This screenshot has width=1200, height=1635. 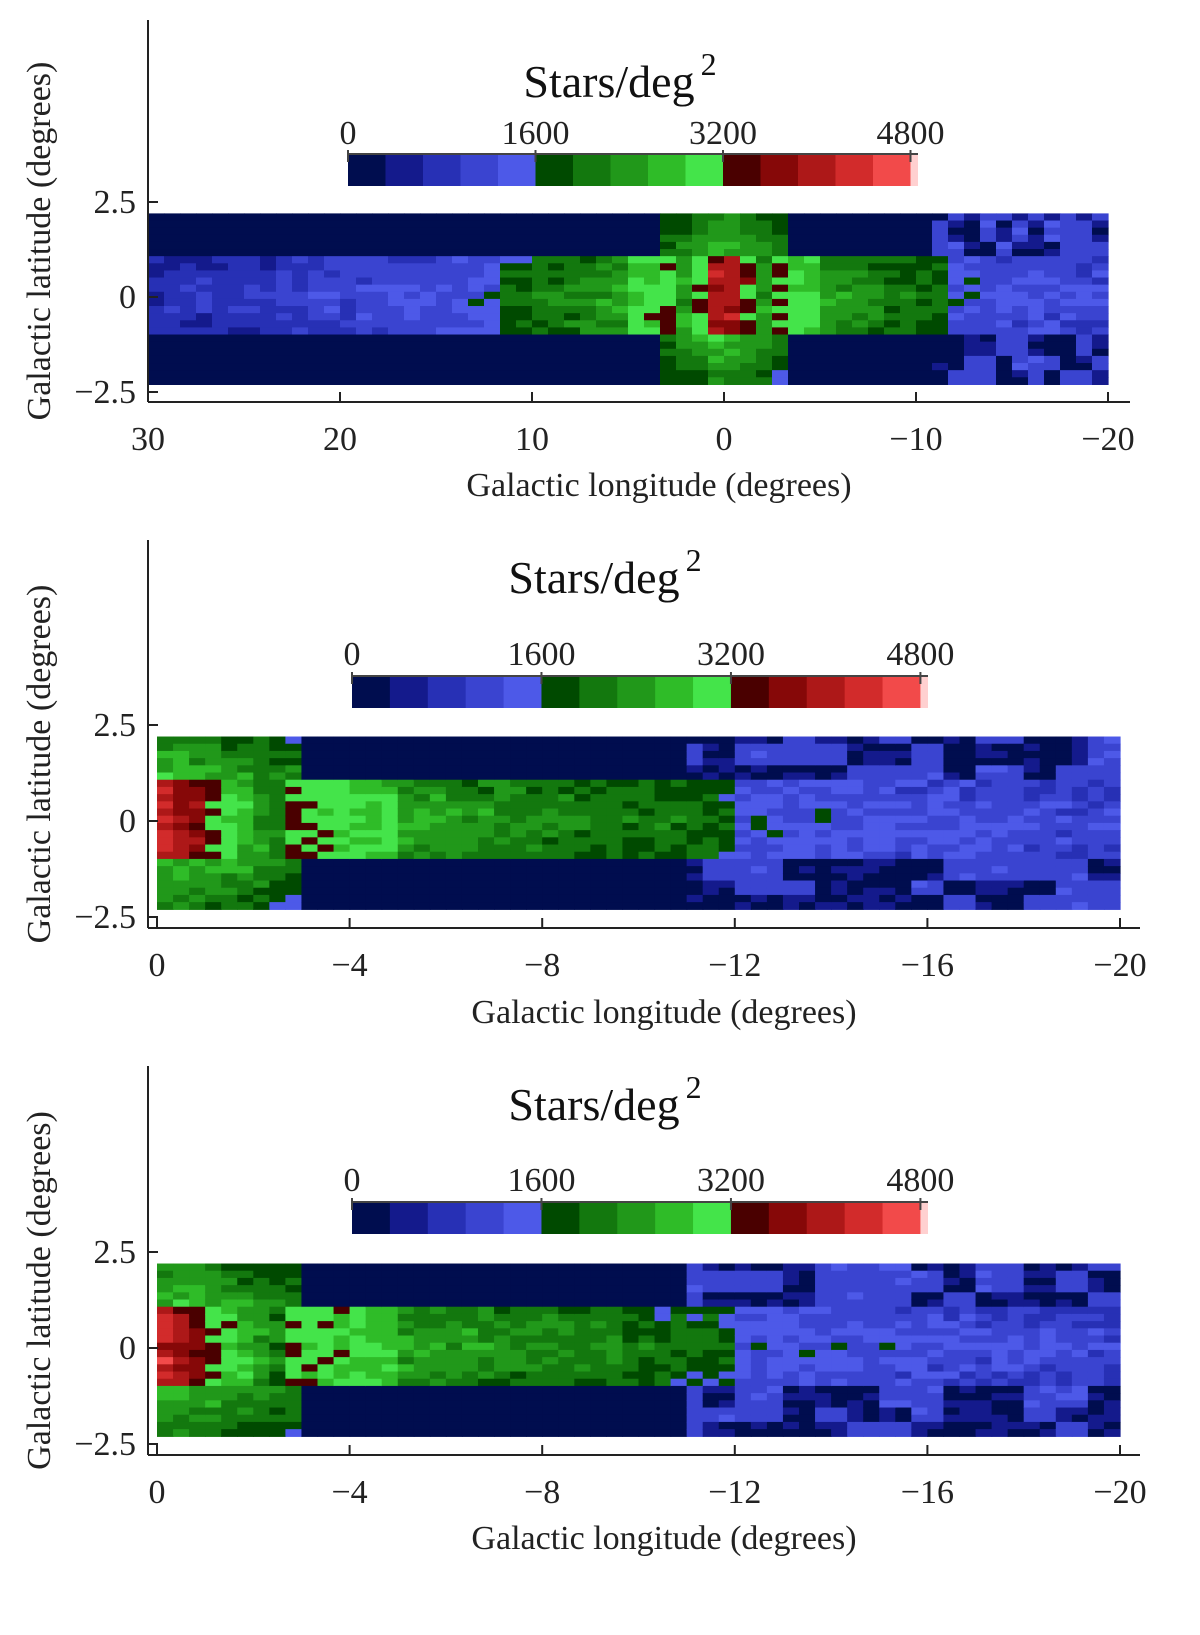 I want to click on colorbar-segment, so click(x=598, y=1218).